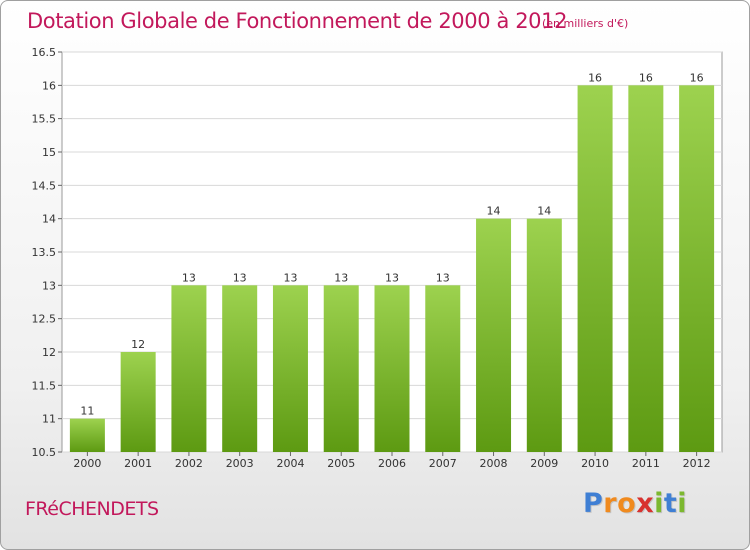 The image size is (750, 550). I want to click on logo-letter: t, so click(670, 503).